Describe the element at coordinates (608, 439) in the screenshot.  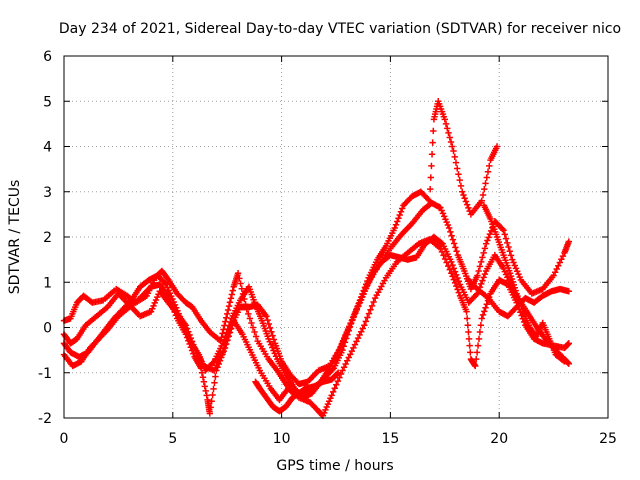
I see `x-tick-label: 25` at that location.